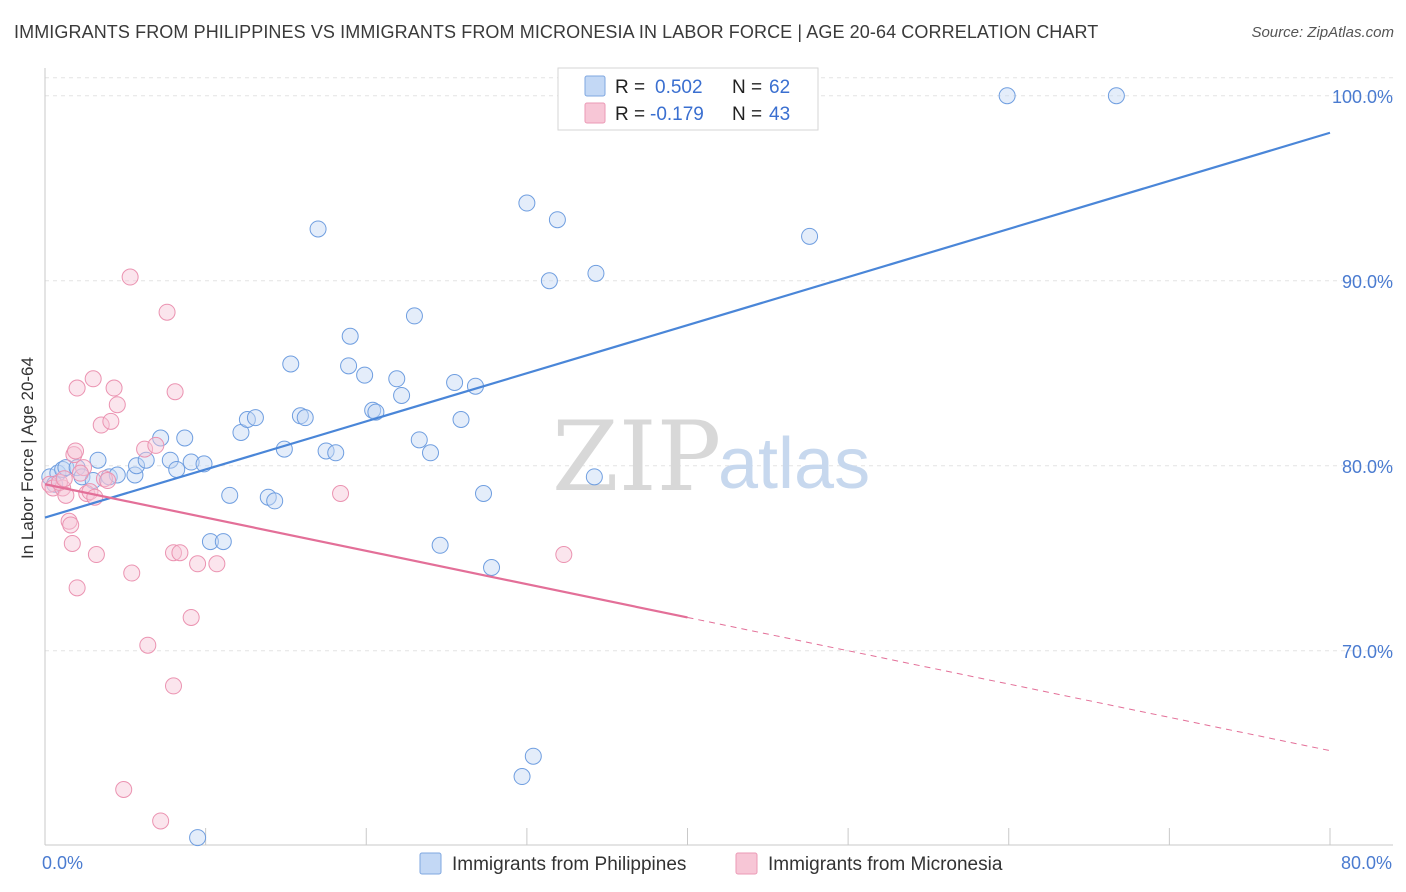  I want to click on y-tick-label: 80.0%, so click(1367, 467).